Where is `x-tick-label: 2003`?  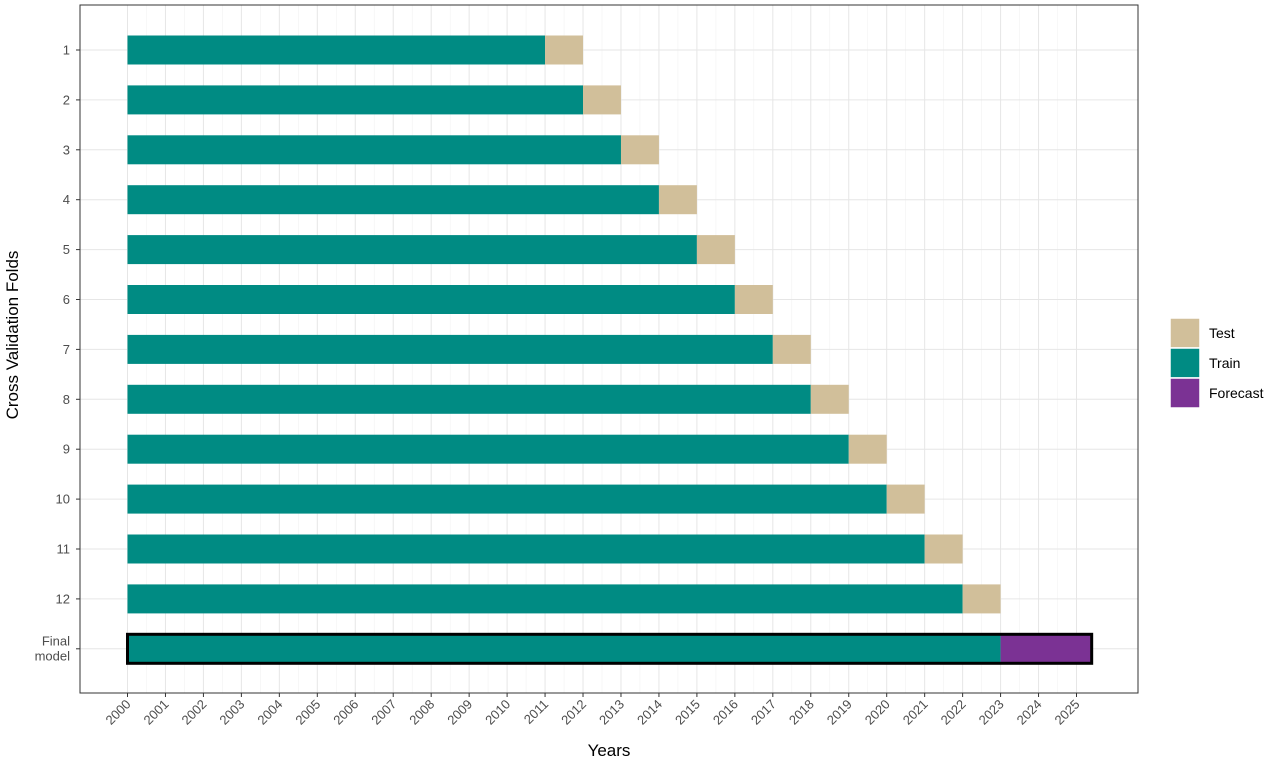
x-tick-label: 2003 is located at coordinates (231, 712).